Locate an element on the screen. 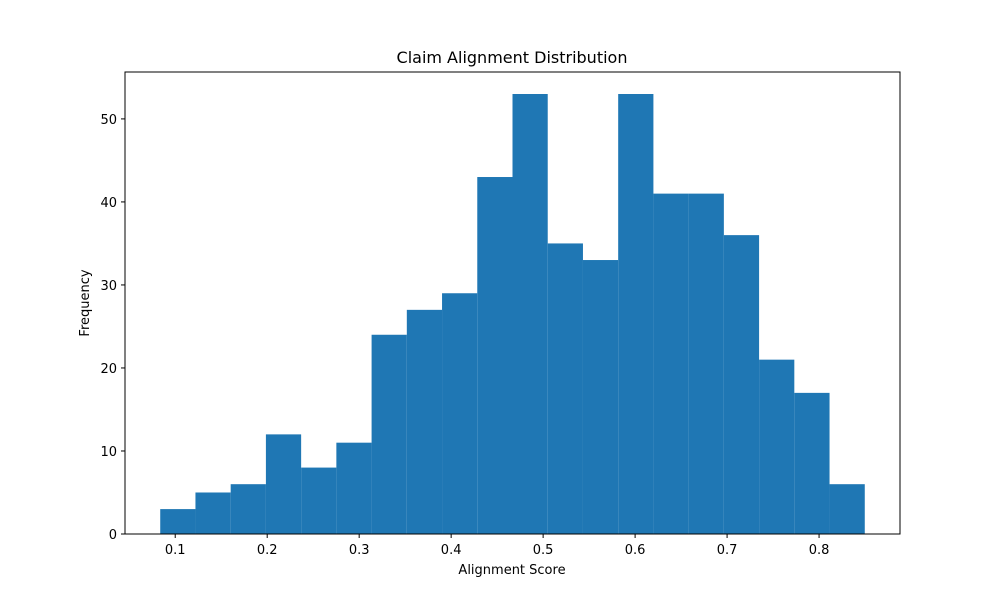 Image resolution: width=1000 pixels, height=604 pixels. y-tick-label: 10 is located at coordinates (108, 452).